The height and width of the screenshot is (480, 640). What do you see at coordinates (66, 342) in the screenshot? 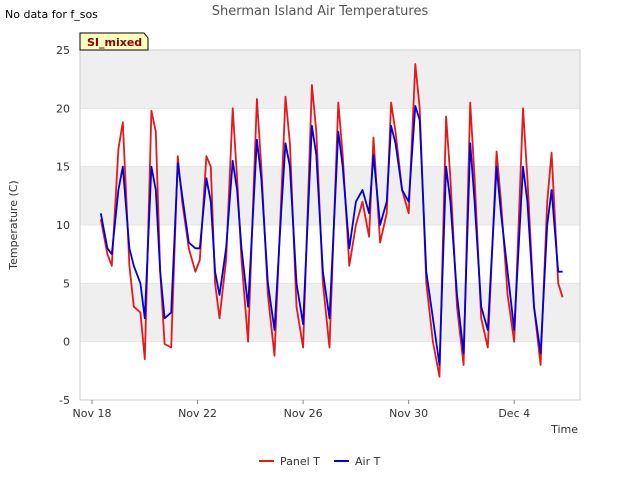
I see `y-tick-label: 0` at bounding box center [66, 342].